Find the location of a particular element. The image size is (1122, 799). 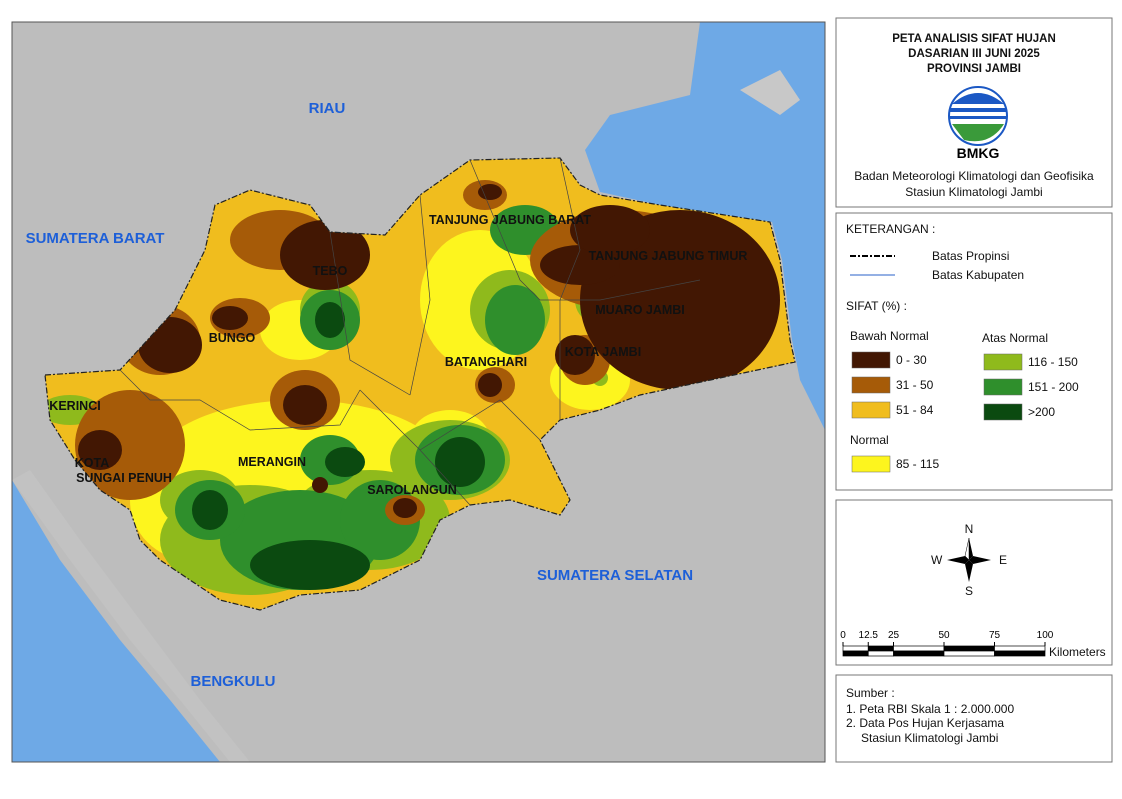

regency-label: SAROLANGUN is located at coordinates (412, 490).